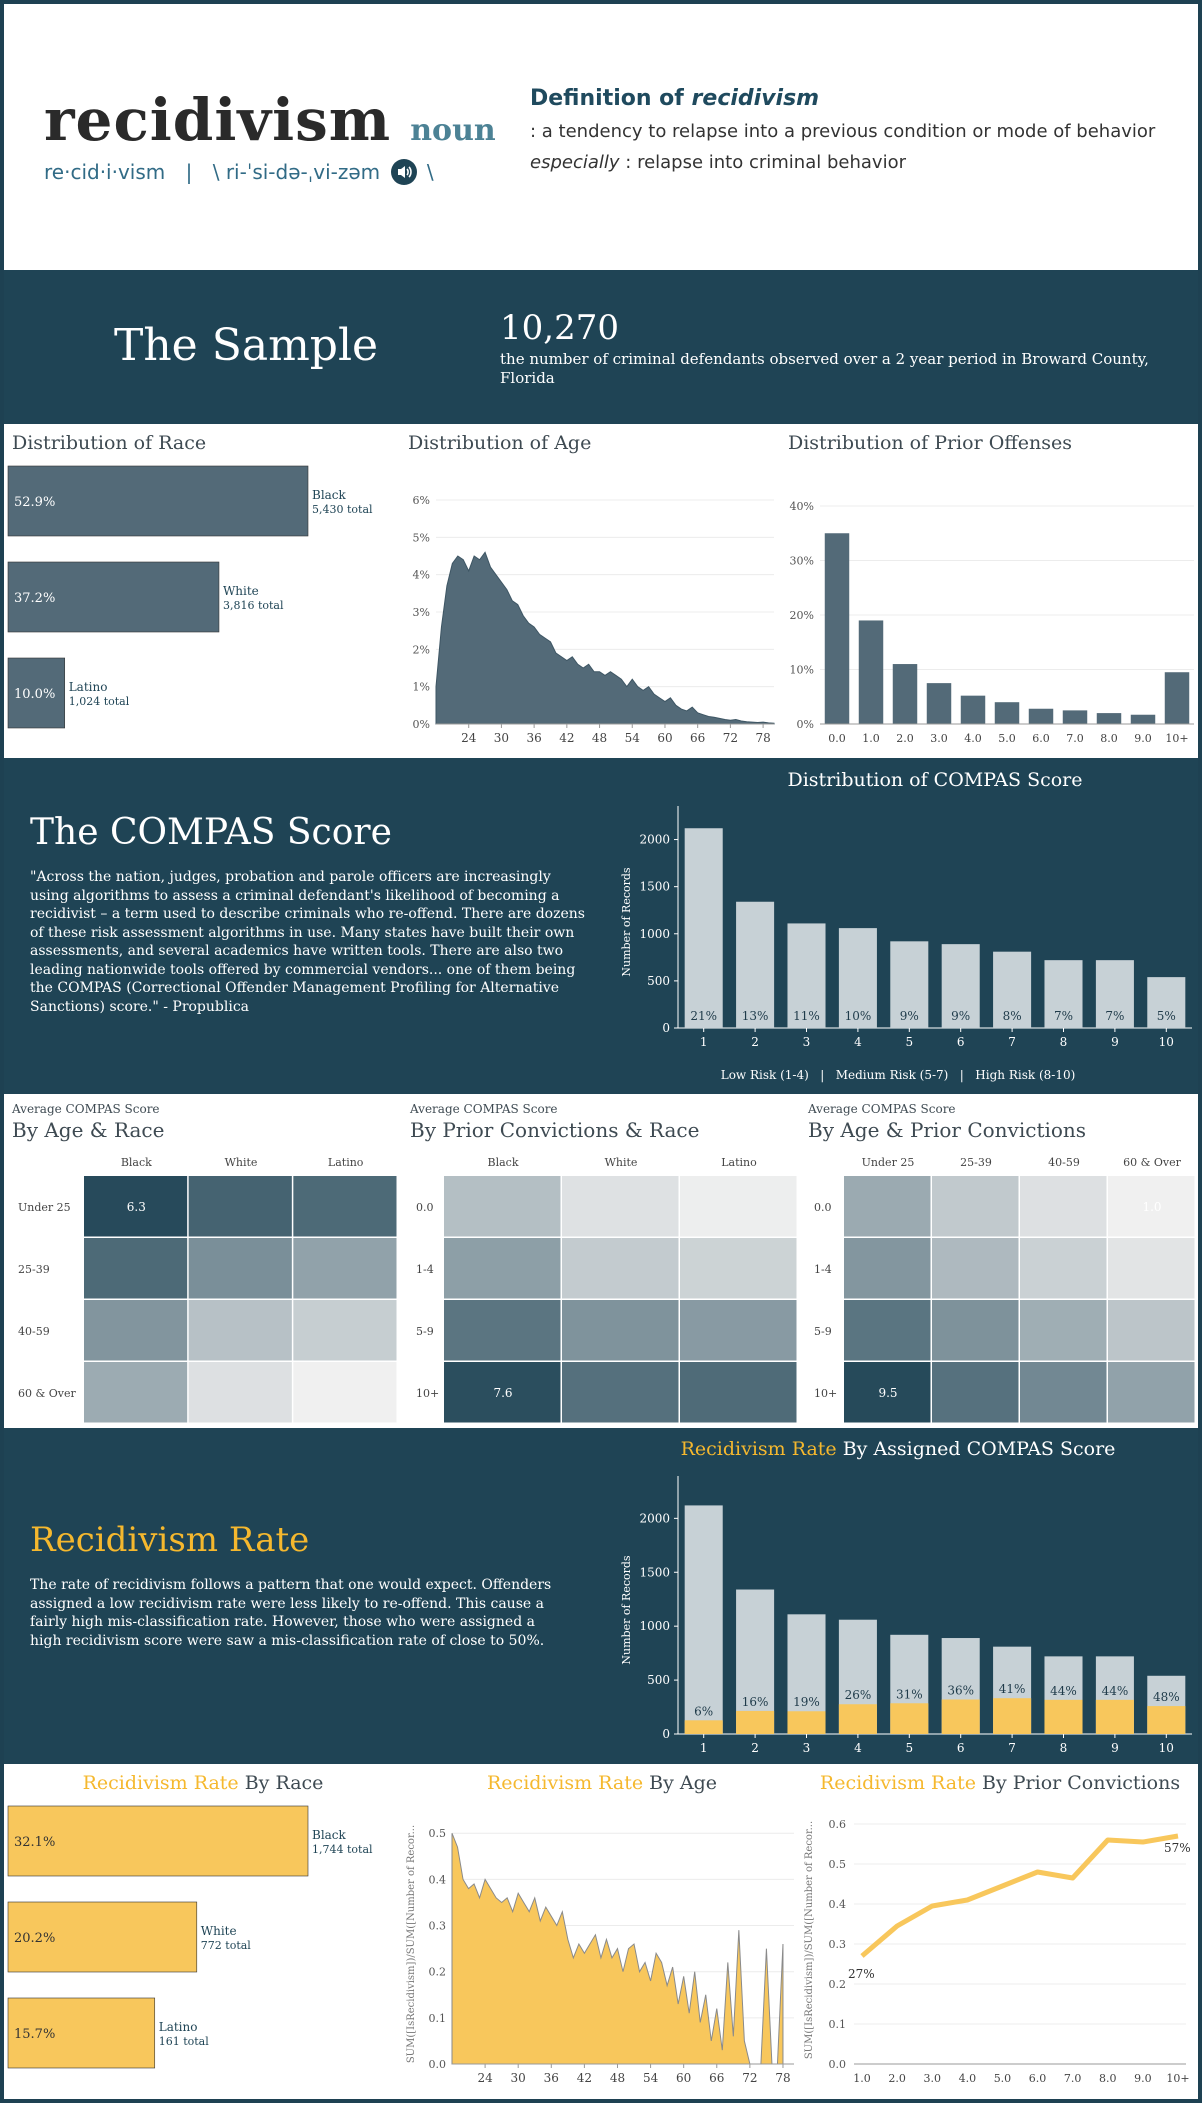 Image resolution: width=1202 pixels, height=2103 pixels. I want to click on y-tick-label: 0.6, so click(838, 1824).